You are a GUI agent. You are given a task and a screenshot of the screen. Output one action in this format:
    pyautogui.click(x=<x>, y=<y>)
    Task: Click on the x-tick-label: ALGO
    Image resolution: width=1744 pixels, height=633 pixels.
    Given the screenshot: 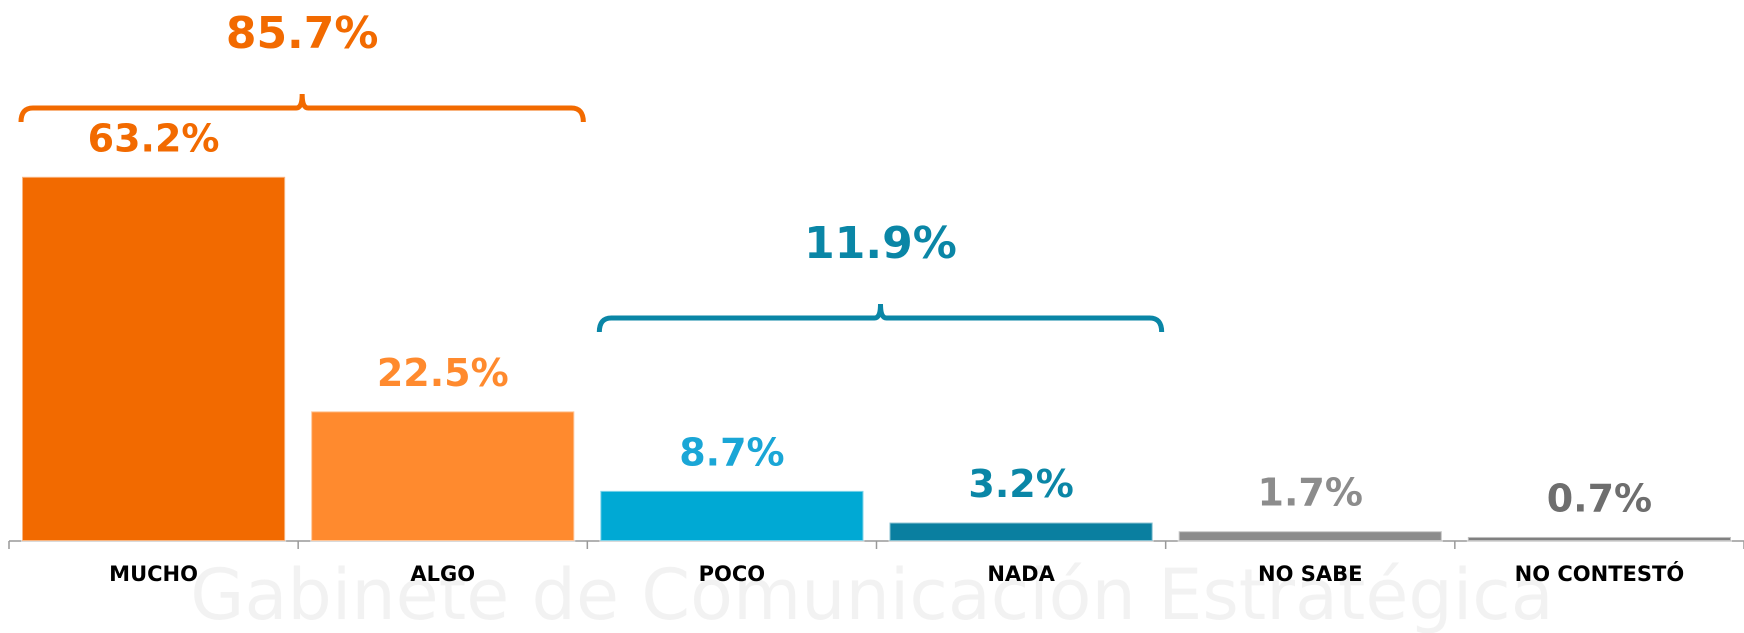 What is the action you would take?
    pyautogui.click(x=442, y=574)
    